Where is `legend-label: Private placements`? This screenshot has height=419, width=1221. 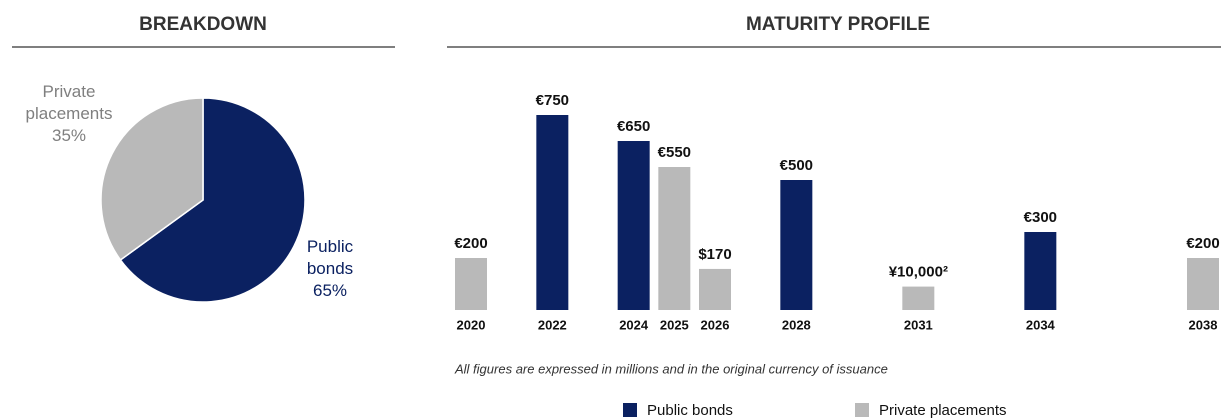
legend-label: Private placements is located at coordinates (943, 410).